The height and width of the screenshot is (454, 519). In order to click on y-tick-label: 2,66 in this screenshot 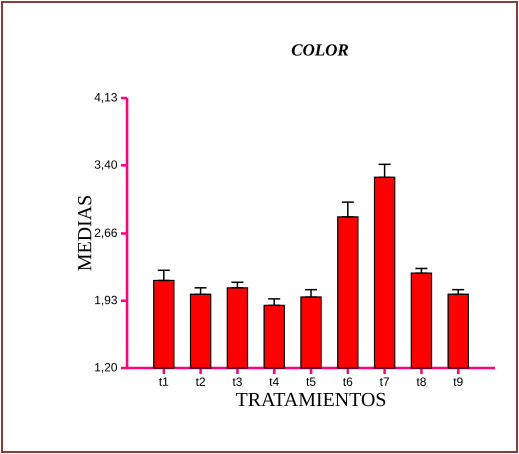, I will do `click(105, 233)`.